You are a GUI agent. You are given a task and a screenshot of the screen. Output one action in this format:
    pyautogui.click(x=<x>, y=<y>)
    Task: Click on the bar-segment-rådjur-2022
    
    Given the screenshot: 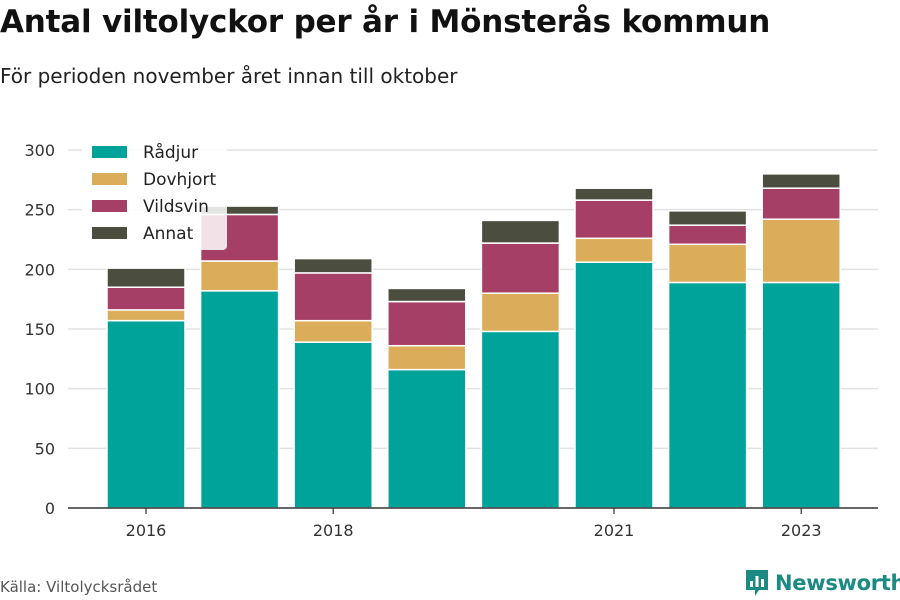 What is the action you would take?
    pyautogui.click(x=707, y=395)
    